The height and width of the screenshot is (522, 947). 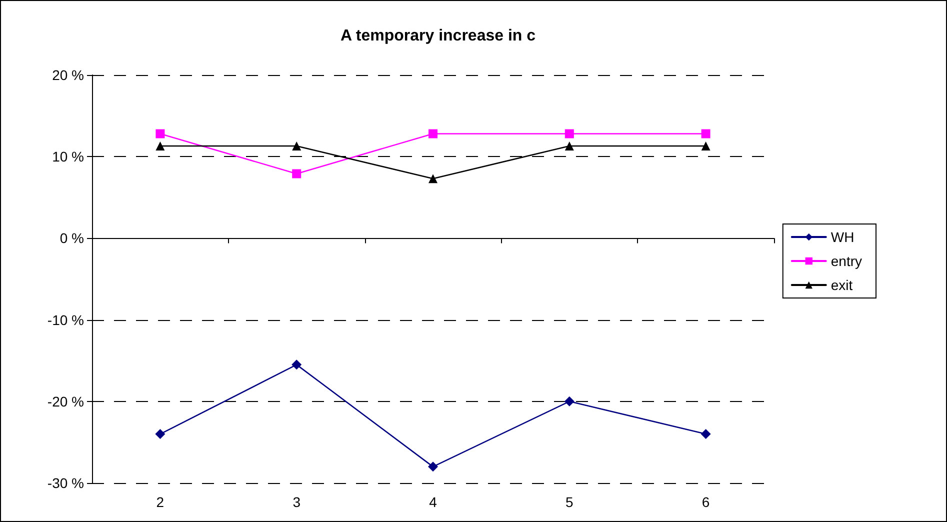 What do you see at coordinates (65, 401) in the screenshot?
I see `y-tick-label: -20 %` at bounding box center [65, 401].